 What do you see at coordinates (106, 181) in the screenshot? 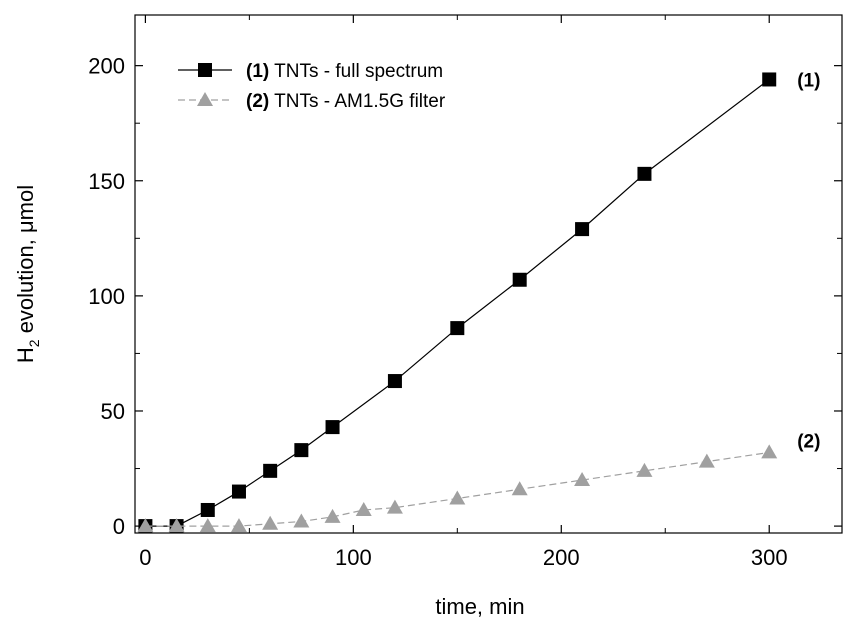
I see `y-tick-label: 150` at bounding box center [106, 181].